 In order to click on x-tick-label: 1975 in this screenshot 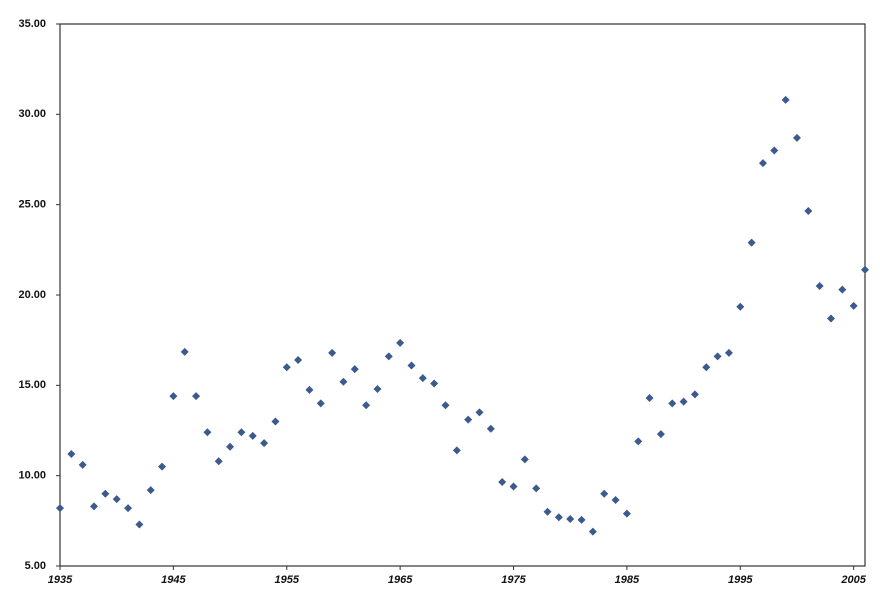, I will do `click(513, 580)`.